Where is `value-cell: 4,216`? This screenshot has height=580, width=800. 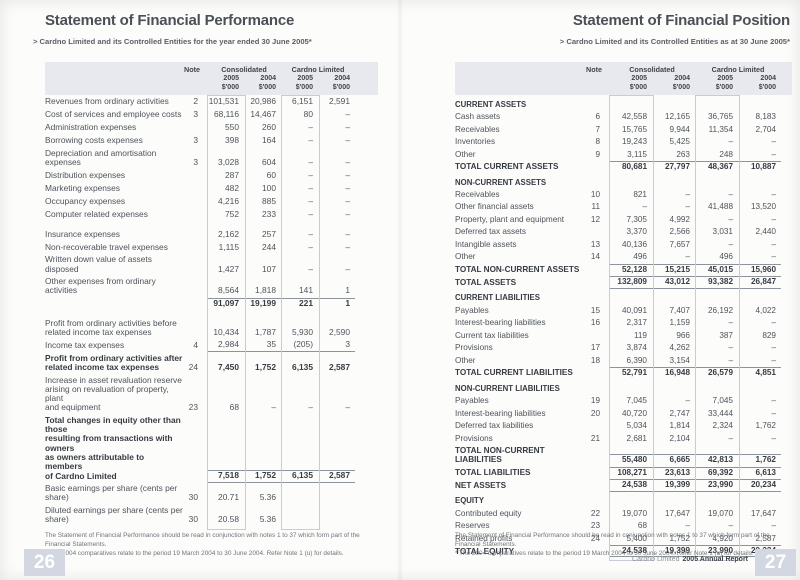
value-cell: 4,216 is located at coordinates (228, 200).